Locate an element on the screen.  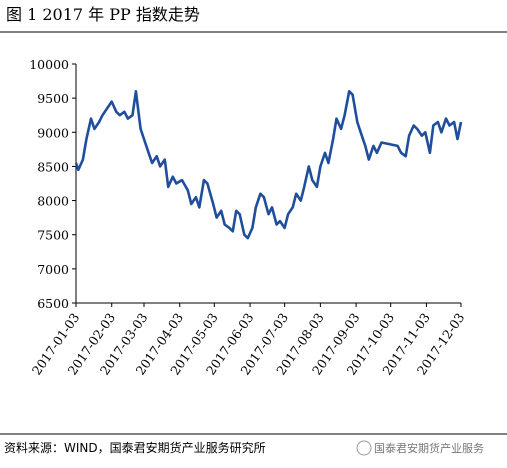
y-tick-label: 7000 is located at coordinates (53, 269).